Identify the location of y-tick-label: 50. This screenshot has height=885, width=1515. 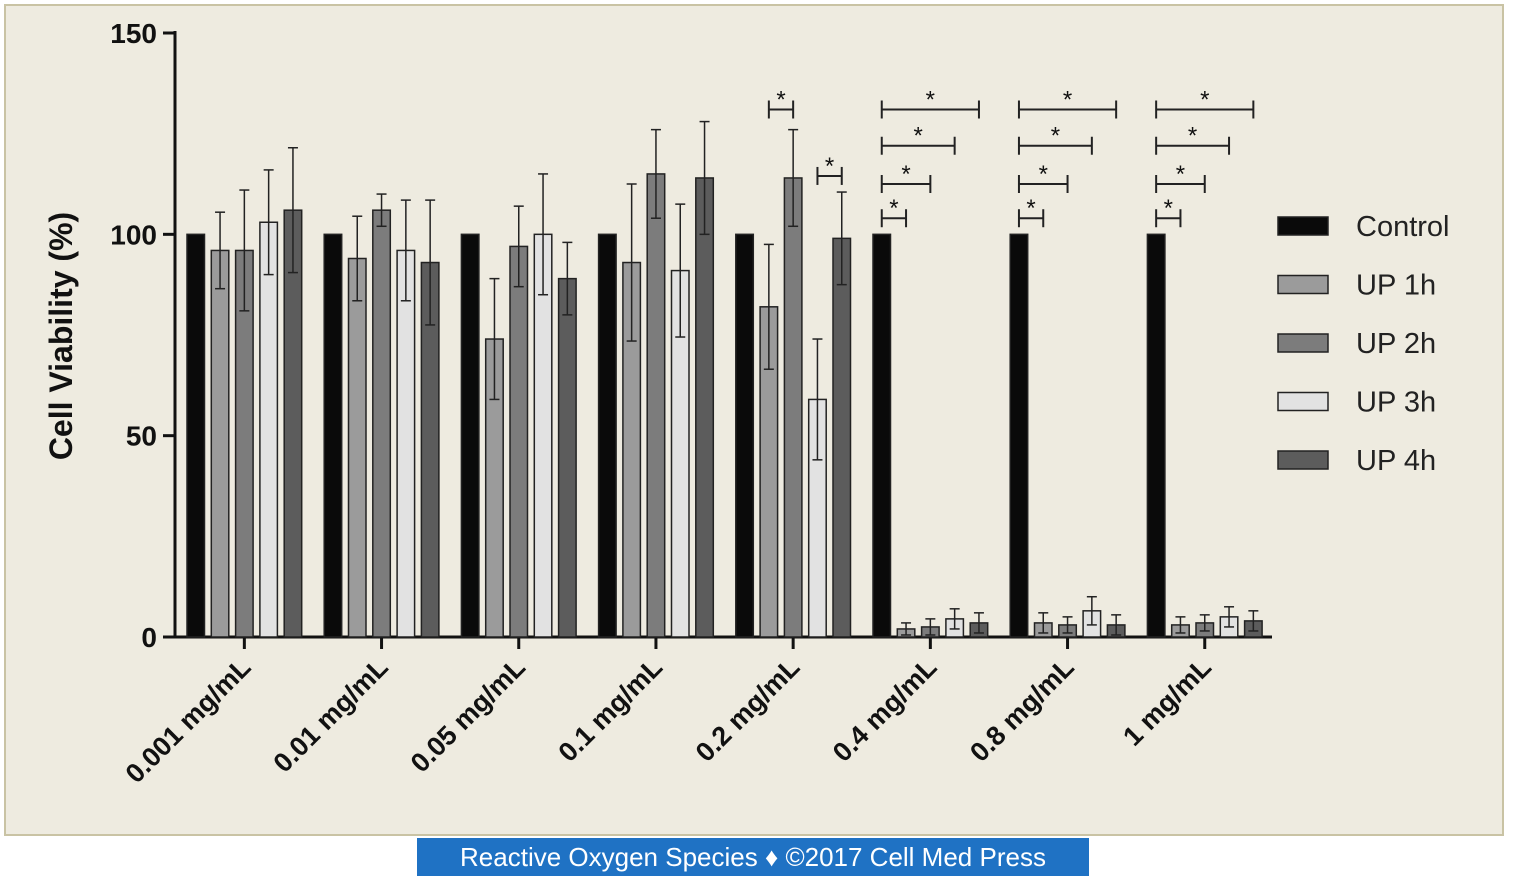
(141, 436).